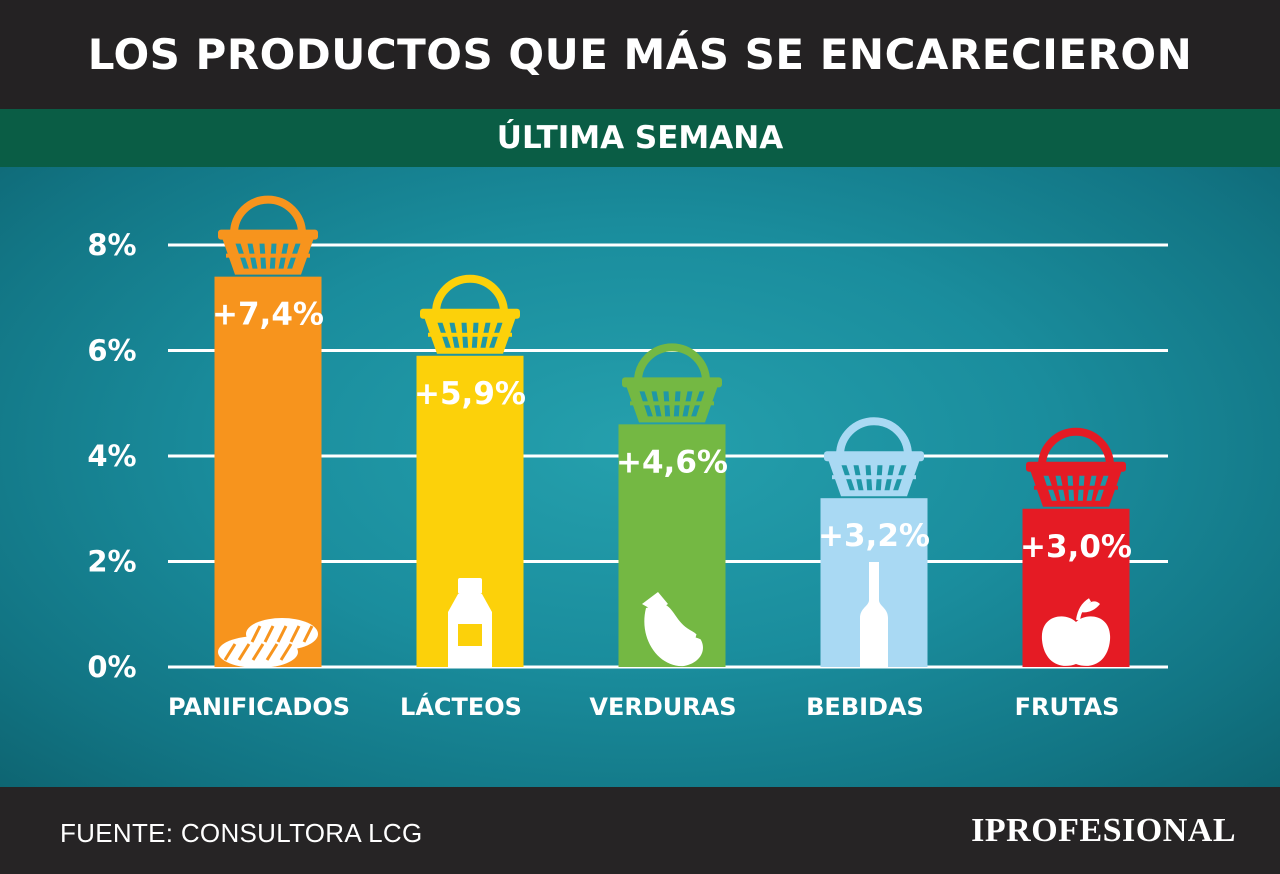 The image size is (1280, 874). What do you see at coordinates (874, 614) in the screenshot?
I see `wine-bottle-icon` at bounding box center [874, 614].